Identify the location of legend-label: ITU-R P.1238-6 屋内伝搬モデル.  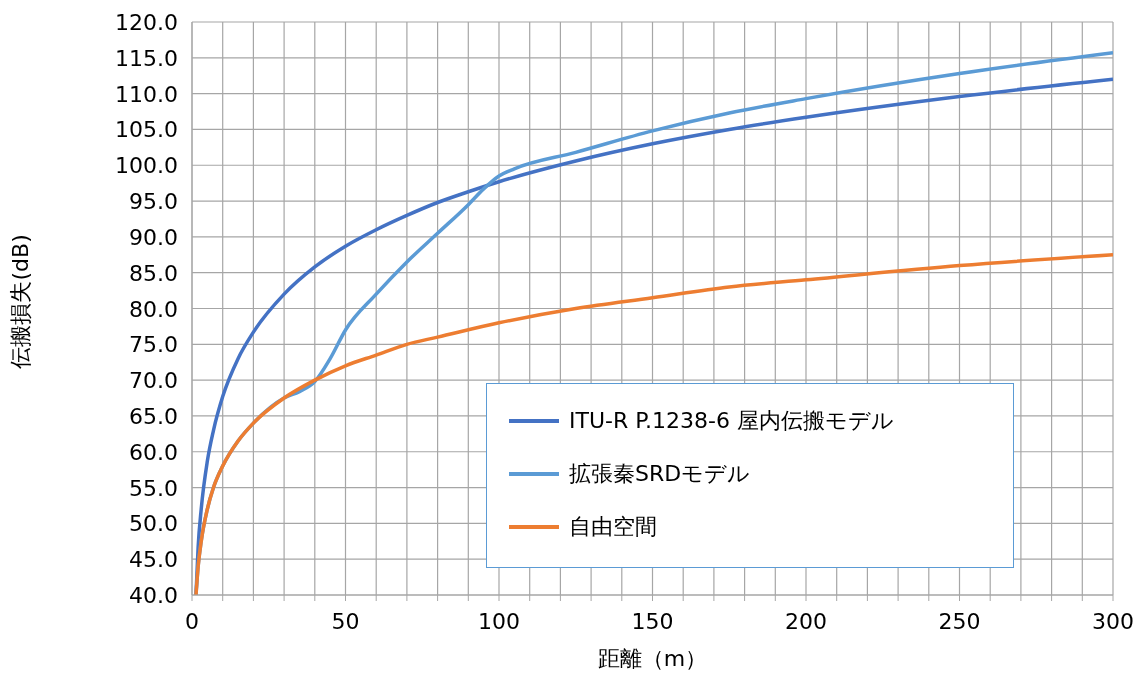
(731, 420).